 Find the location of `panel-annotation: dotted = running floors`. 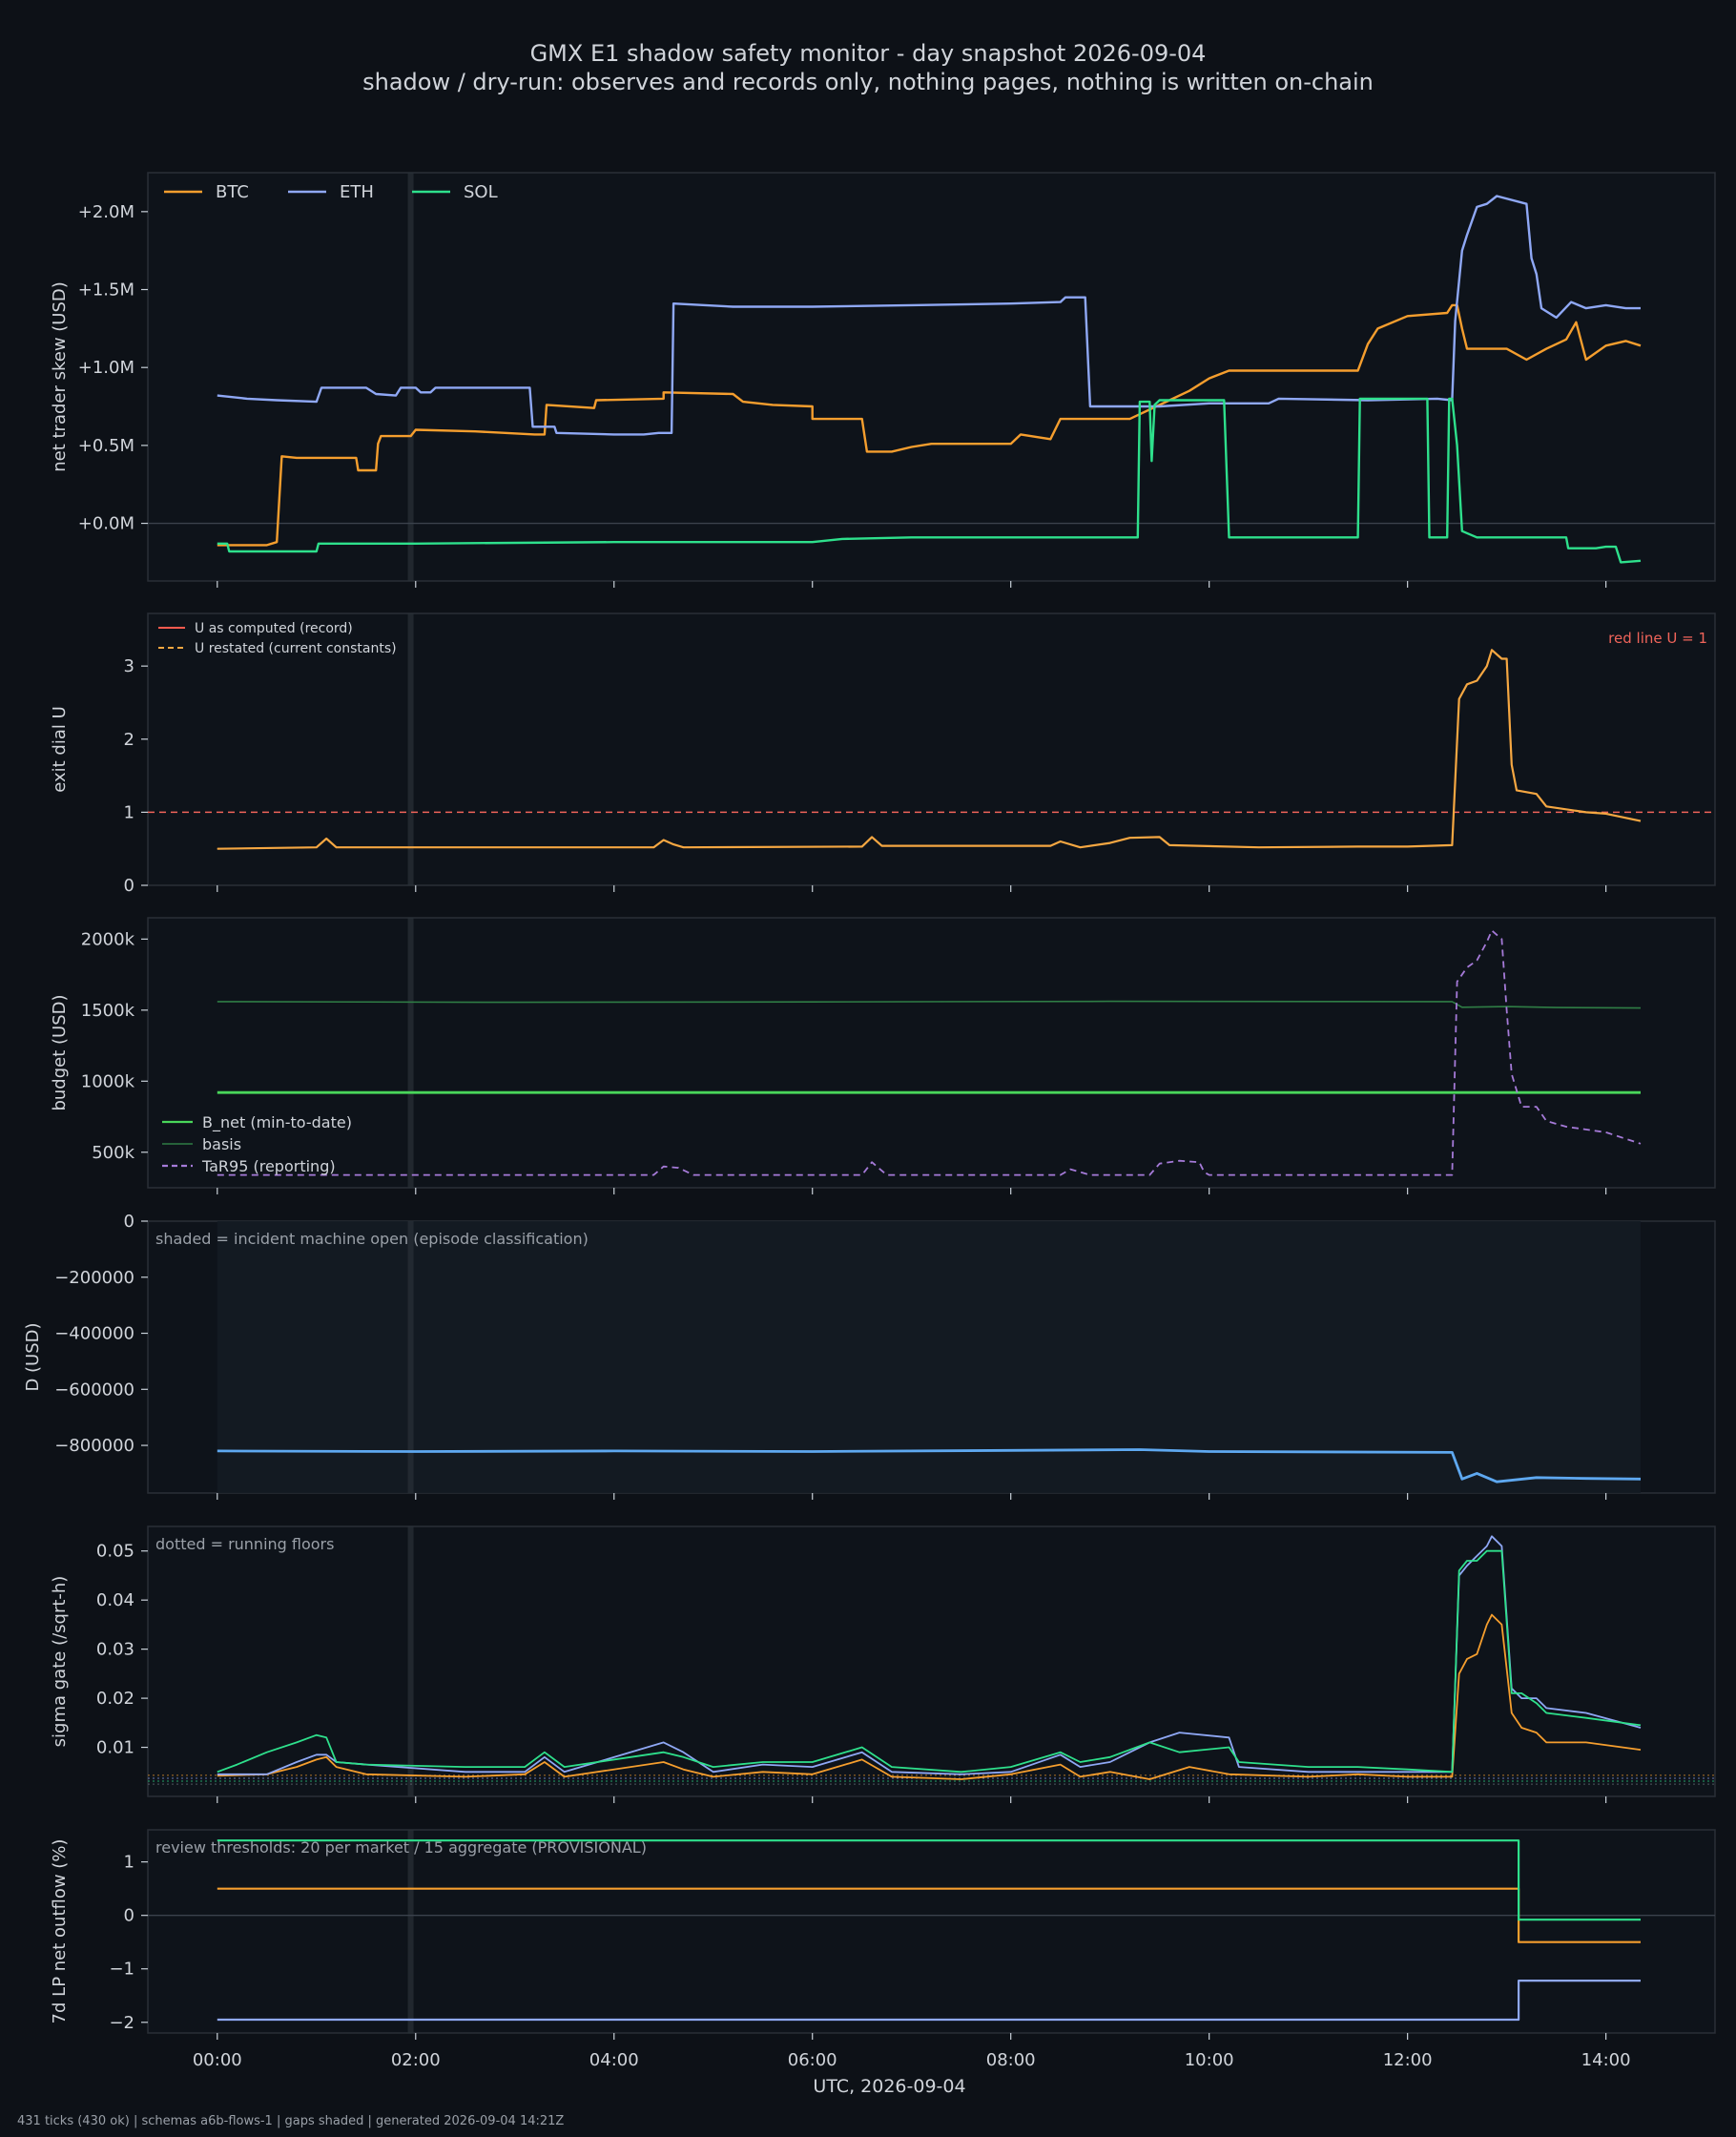

panel-annotation: dotted = running floors is located at coordinates (244, 1544).